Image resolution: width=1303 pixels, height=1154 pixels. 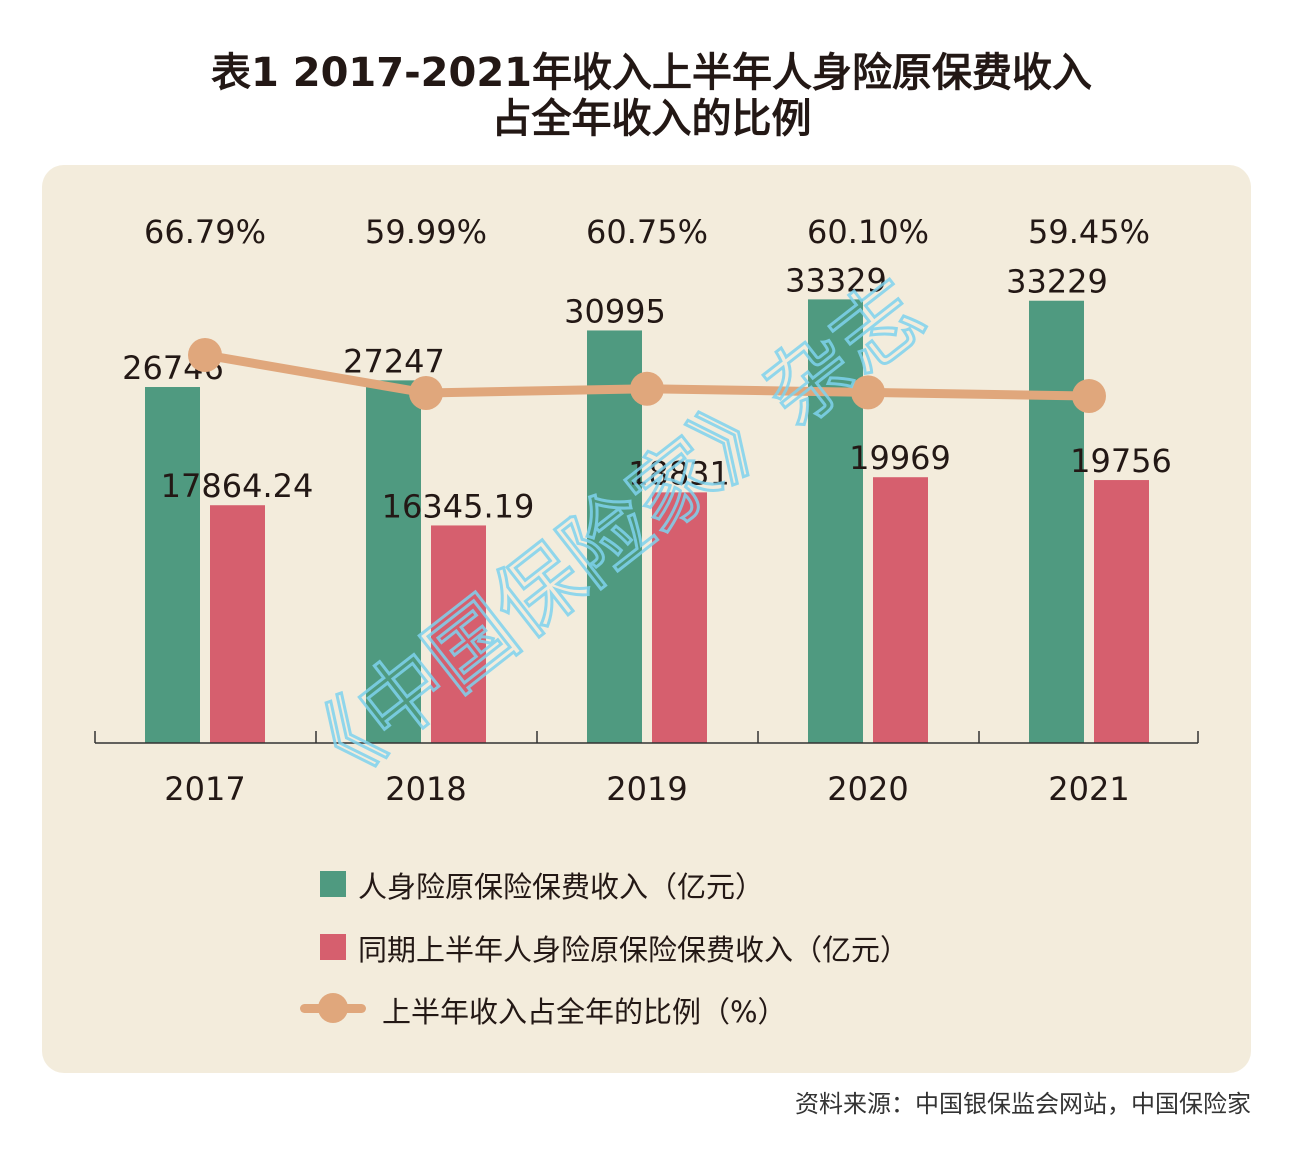 What do you see at coordinates (679, 617) in the screenshot?
I see `bar-halfyear-2019` at bounding box center [679, 617].